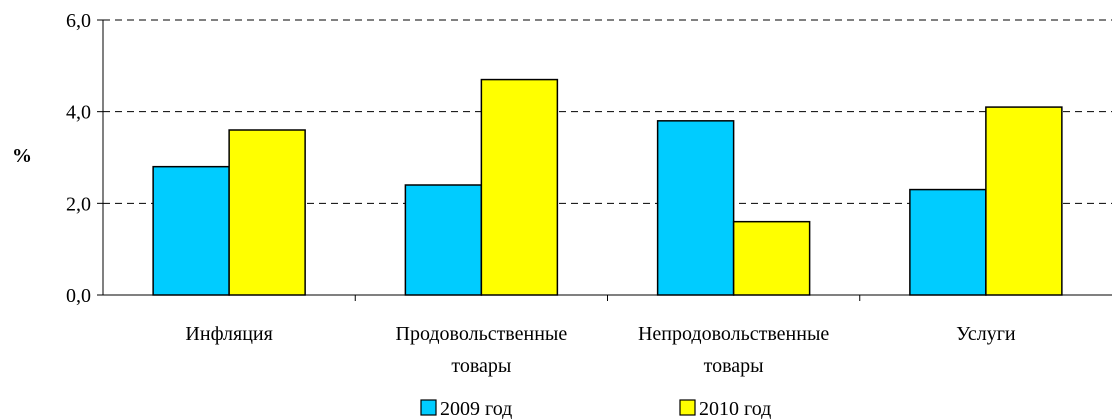  Describe the element at coordinates (735, 408) in the screenshot. I see `legend-label: 2010 год` at that location.